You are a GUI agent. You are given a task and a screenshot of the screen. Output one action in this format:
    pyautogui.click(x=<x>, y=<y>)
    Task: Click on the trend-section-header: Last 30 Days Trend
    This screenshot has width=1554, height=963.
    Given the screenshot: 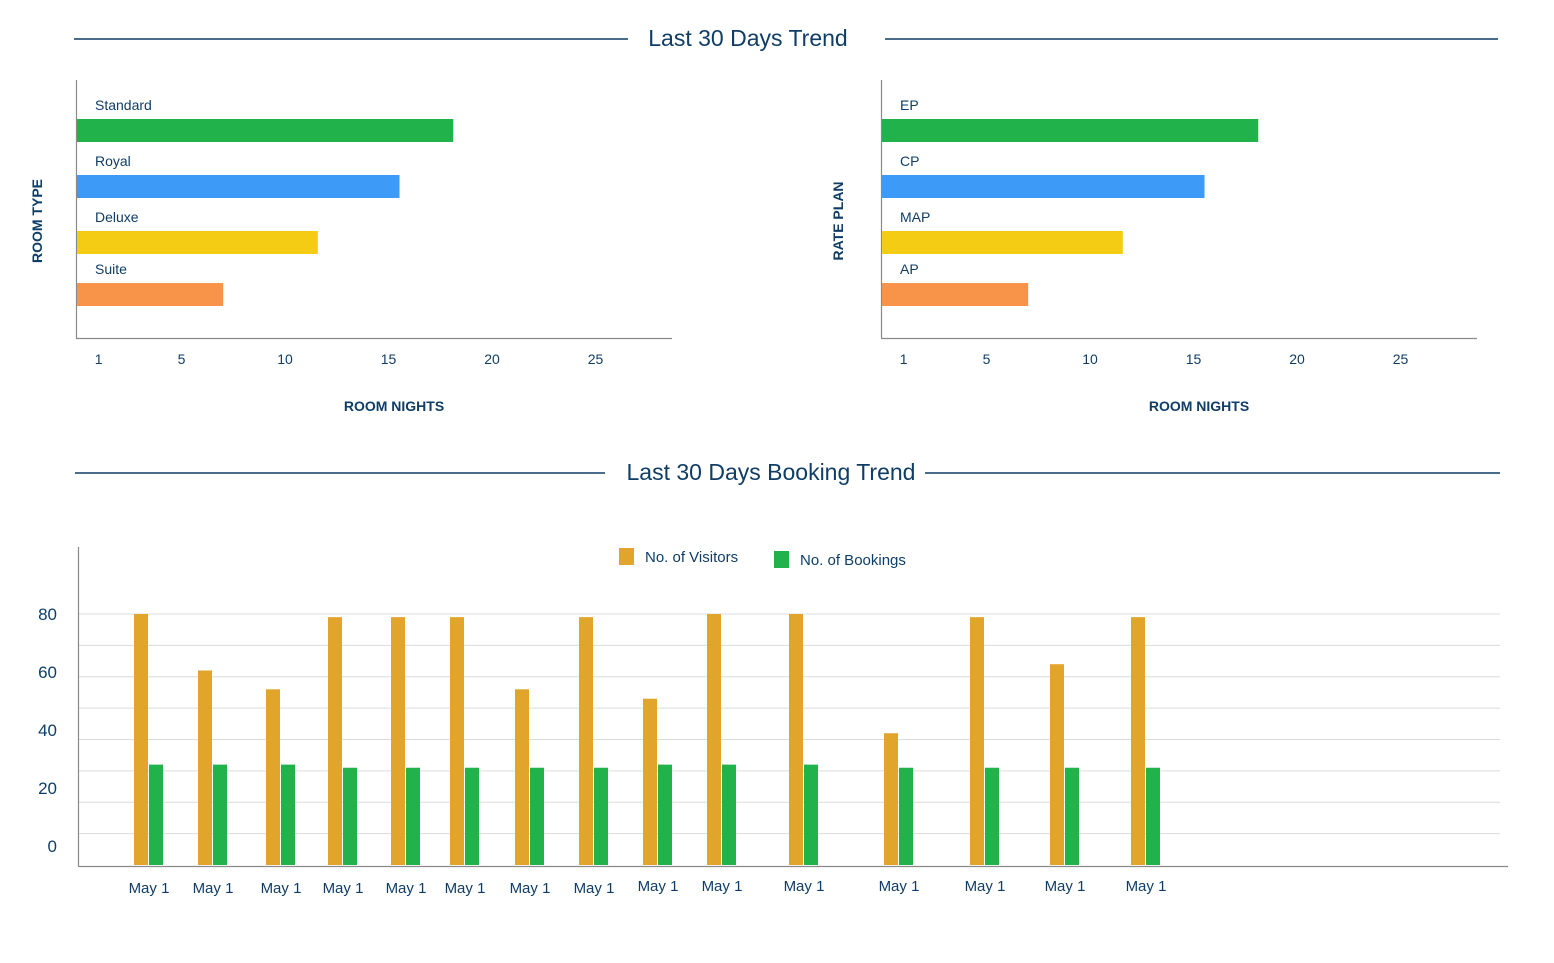 What is the action you would take?
    pyautogui.click(x=786, y=38)
    